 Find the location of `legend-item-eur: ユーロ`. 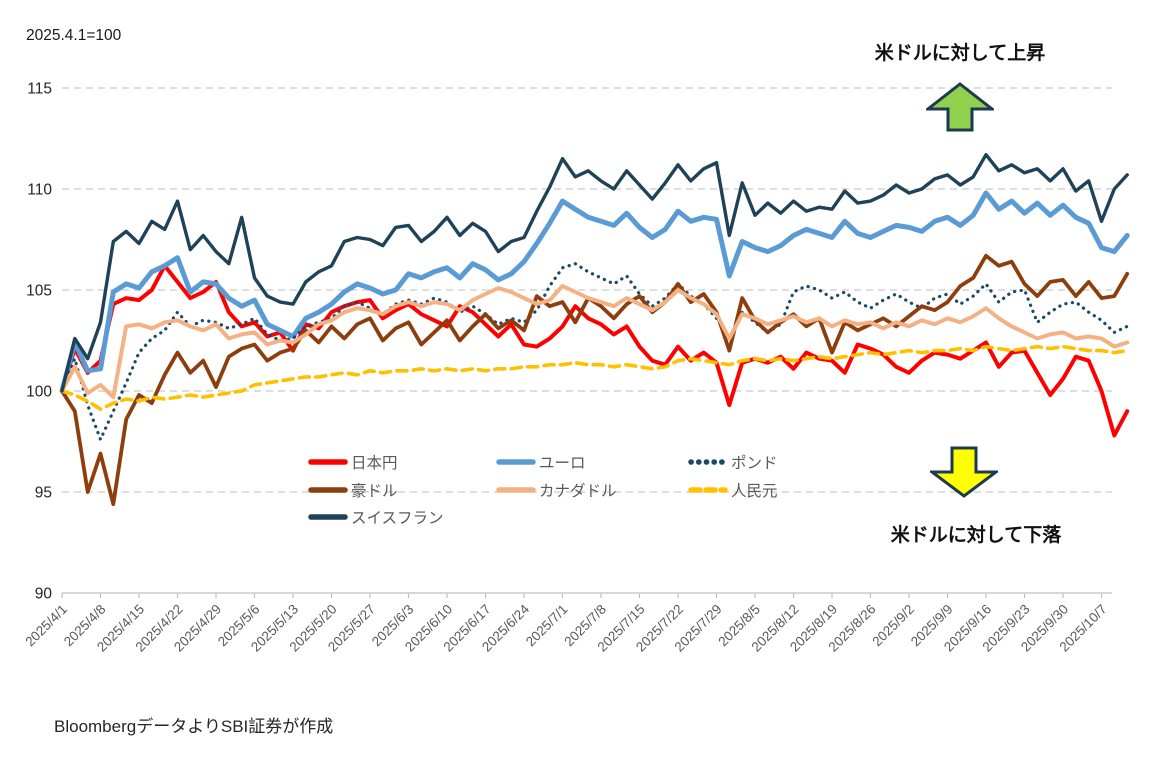

legend-item-eur: ユーロ is located at coordinates (541, 462).